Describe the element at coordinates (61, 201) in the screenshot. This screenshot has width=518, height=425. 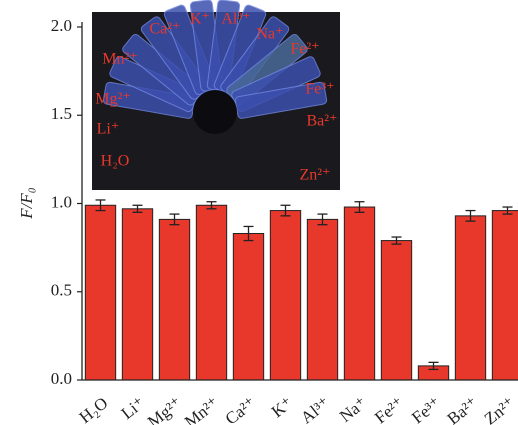
I see `y-tick-label: 1.0` at that location.